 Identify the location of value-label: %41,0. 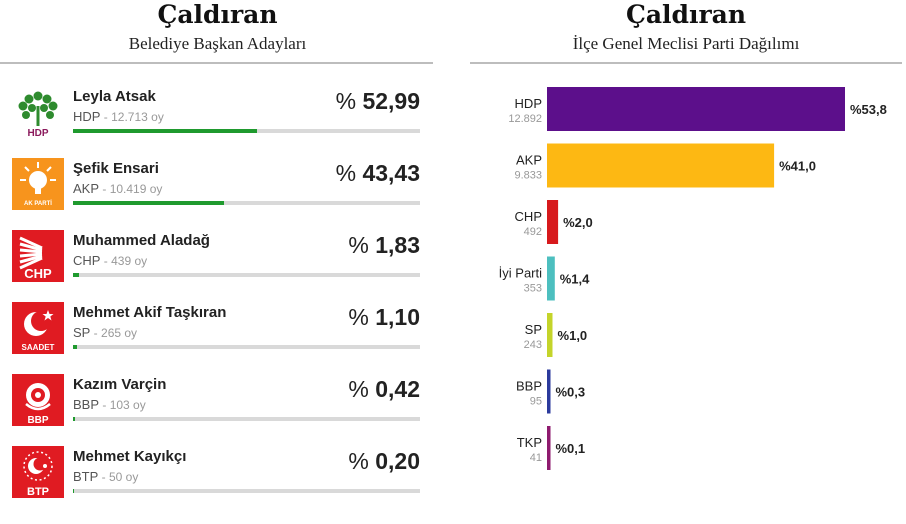
(797, 166).